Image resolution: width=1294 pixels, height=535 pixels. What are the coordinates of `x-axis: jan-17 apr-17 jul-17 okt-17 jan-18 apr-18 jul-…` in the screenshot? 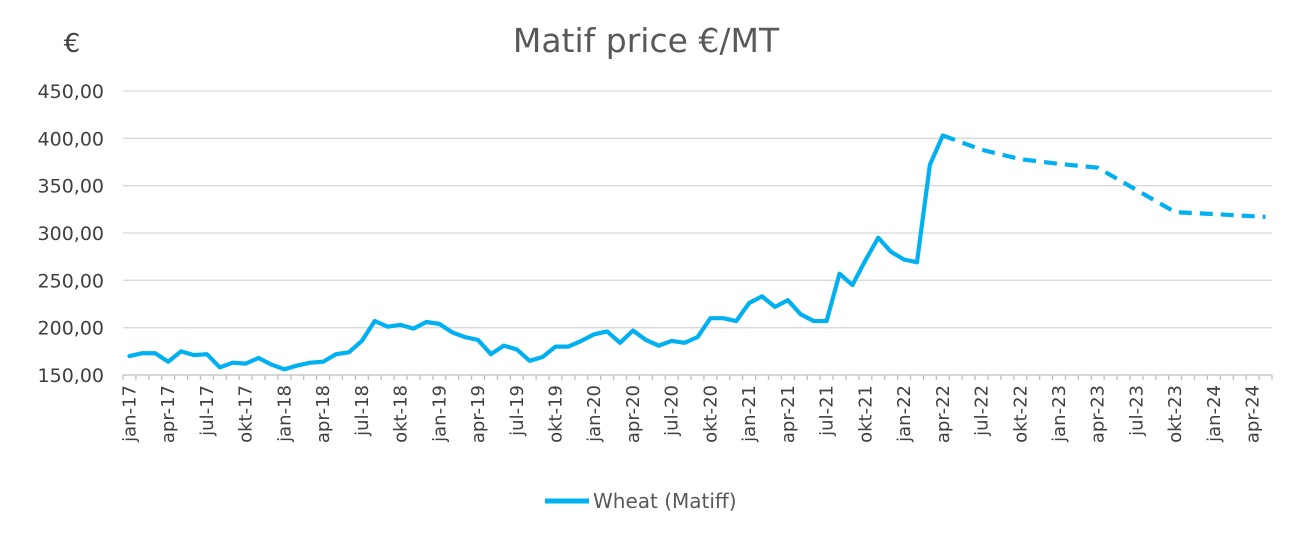 It's located at (696, 408).